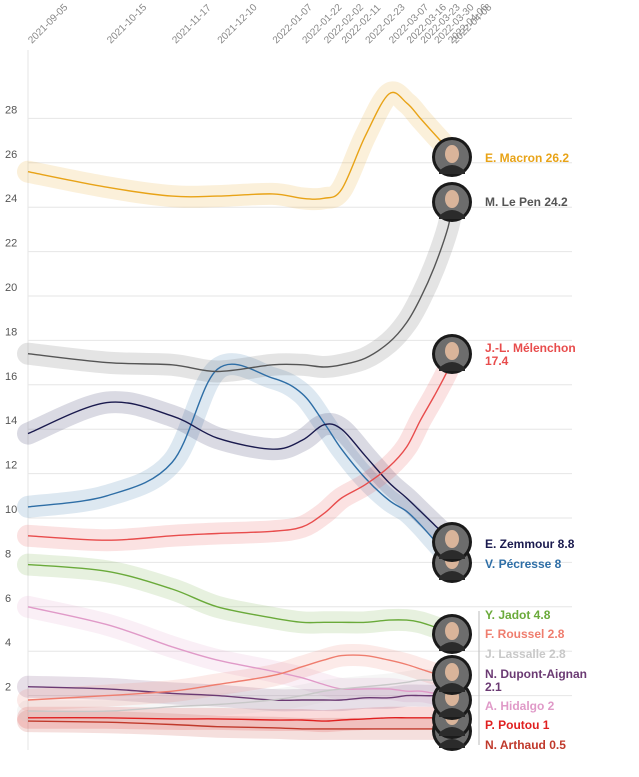 The width and height of the screenshot is (639, 777). Describe the element at coordinates (48, 24) in the screenshot. I see `x-date-label: 2021-09-05` at that location.